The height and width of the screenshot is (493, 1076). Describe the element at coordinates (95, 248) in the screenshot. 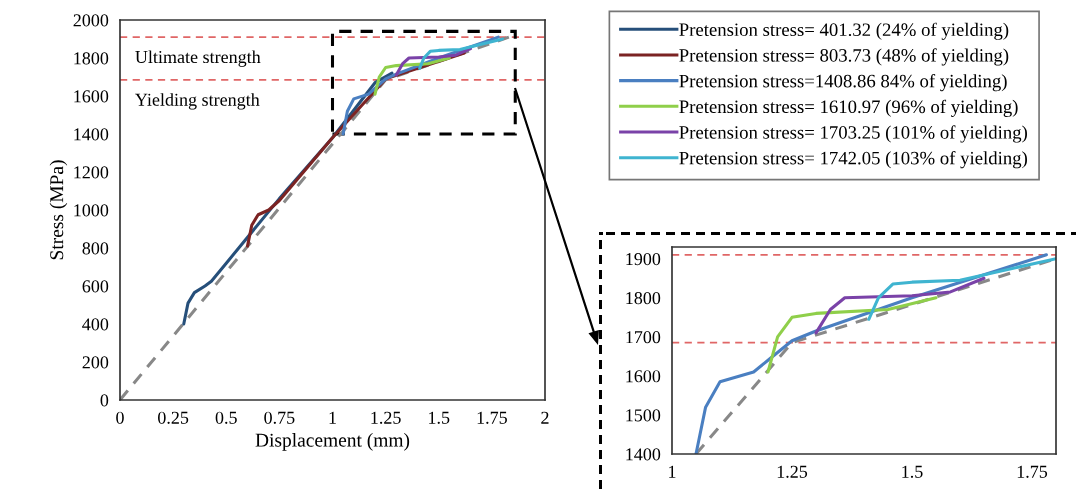

I see `y-tick-label: 800` at that location.